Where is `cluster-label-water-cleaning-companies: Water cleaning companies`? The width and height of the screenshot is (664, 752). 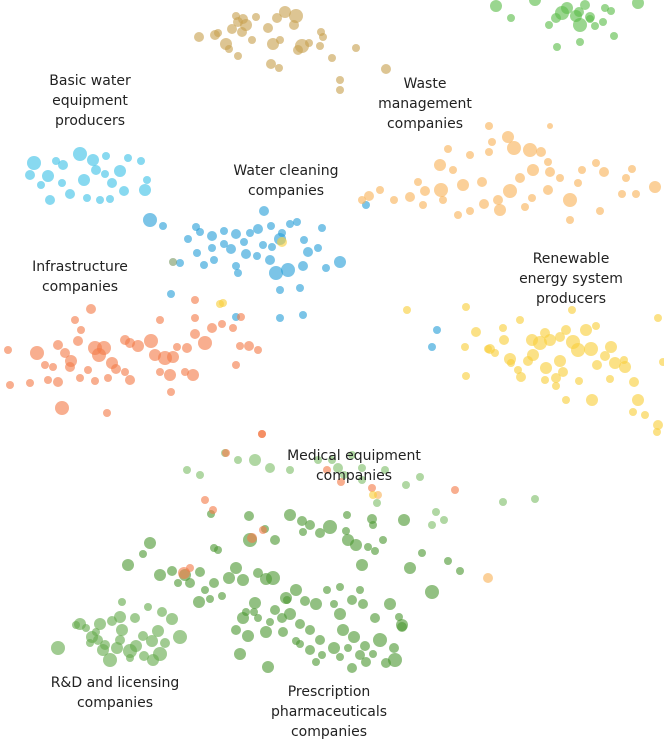 cluster-label-water-cleaning-companies: Water cleaning companies is located at coordinates (285, 181).